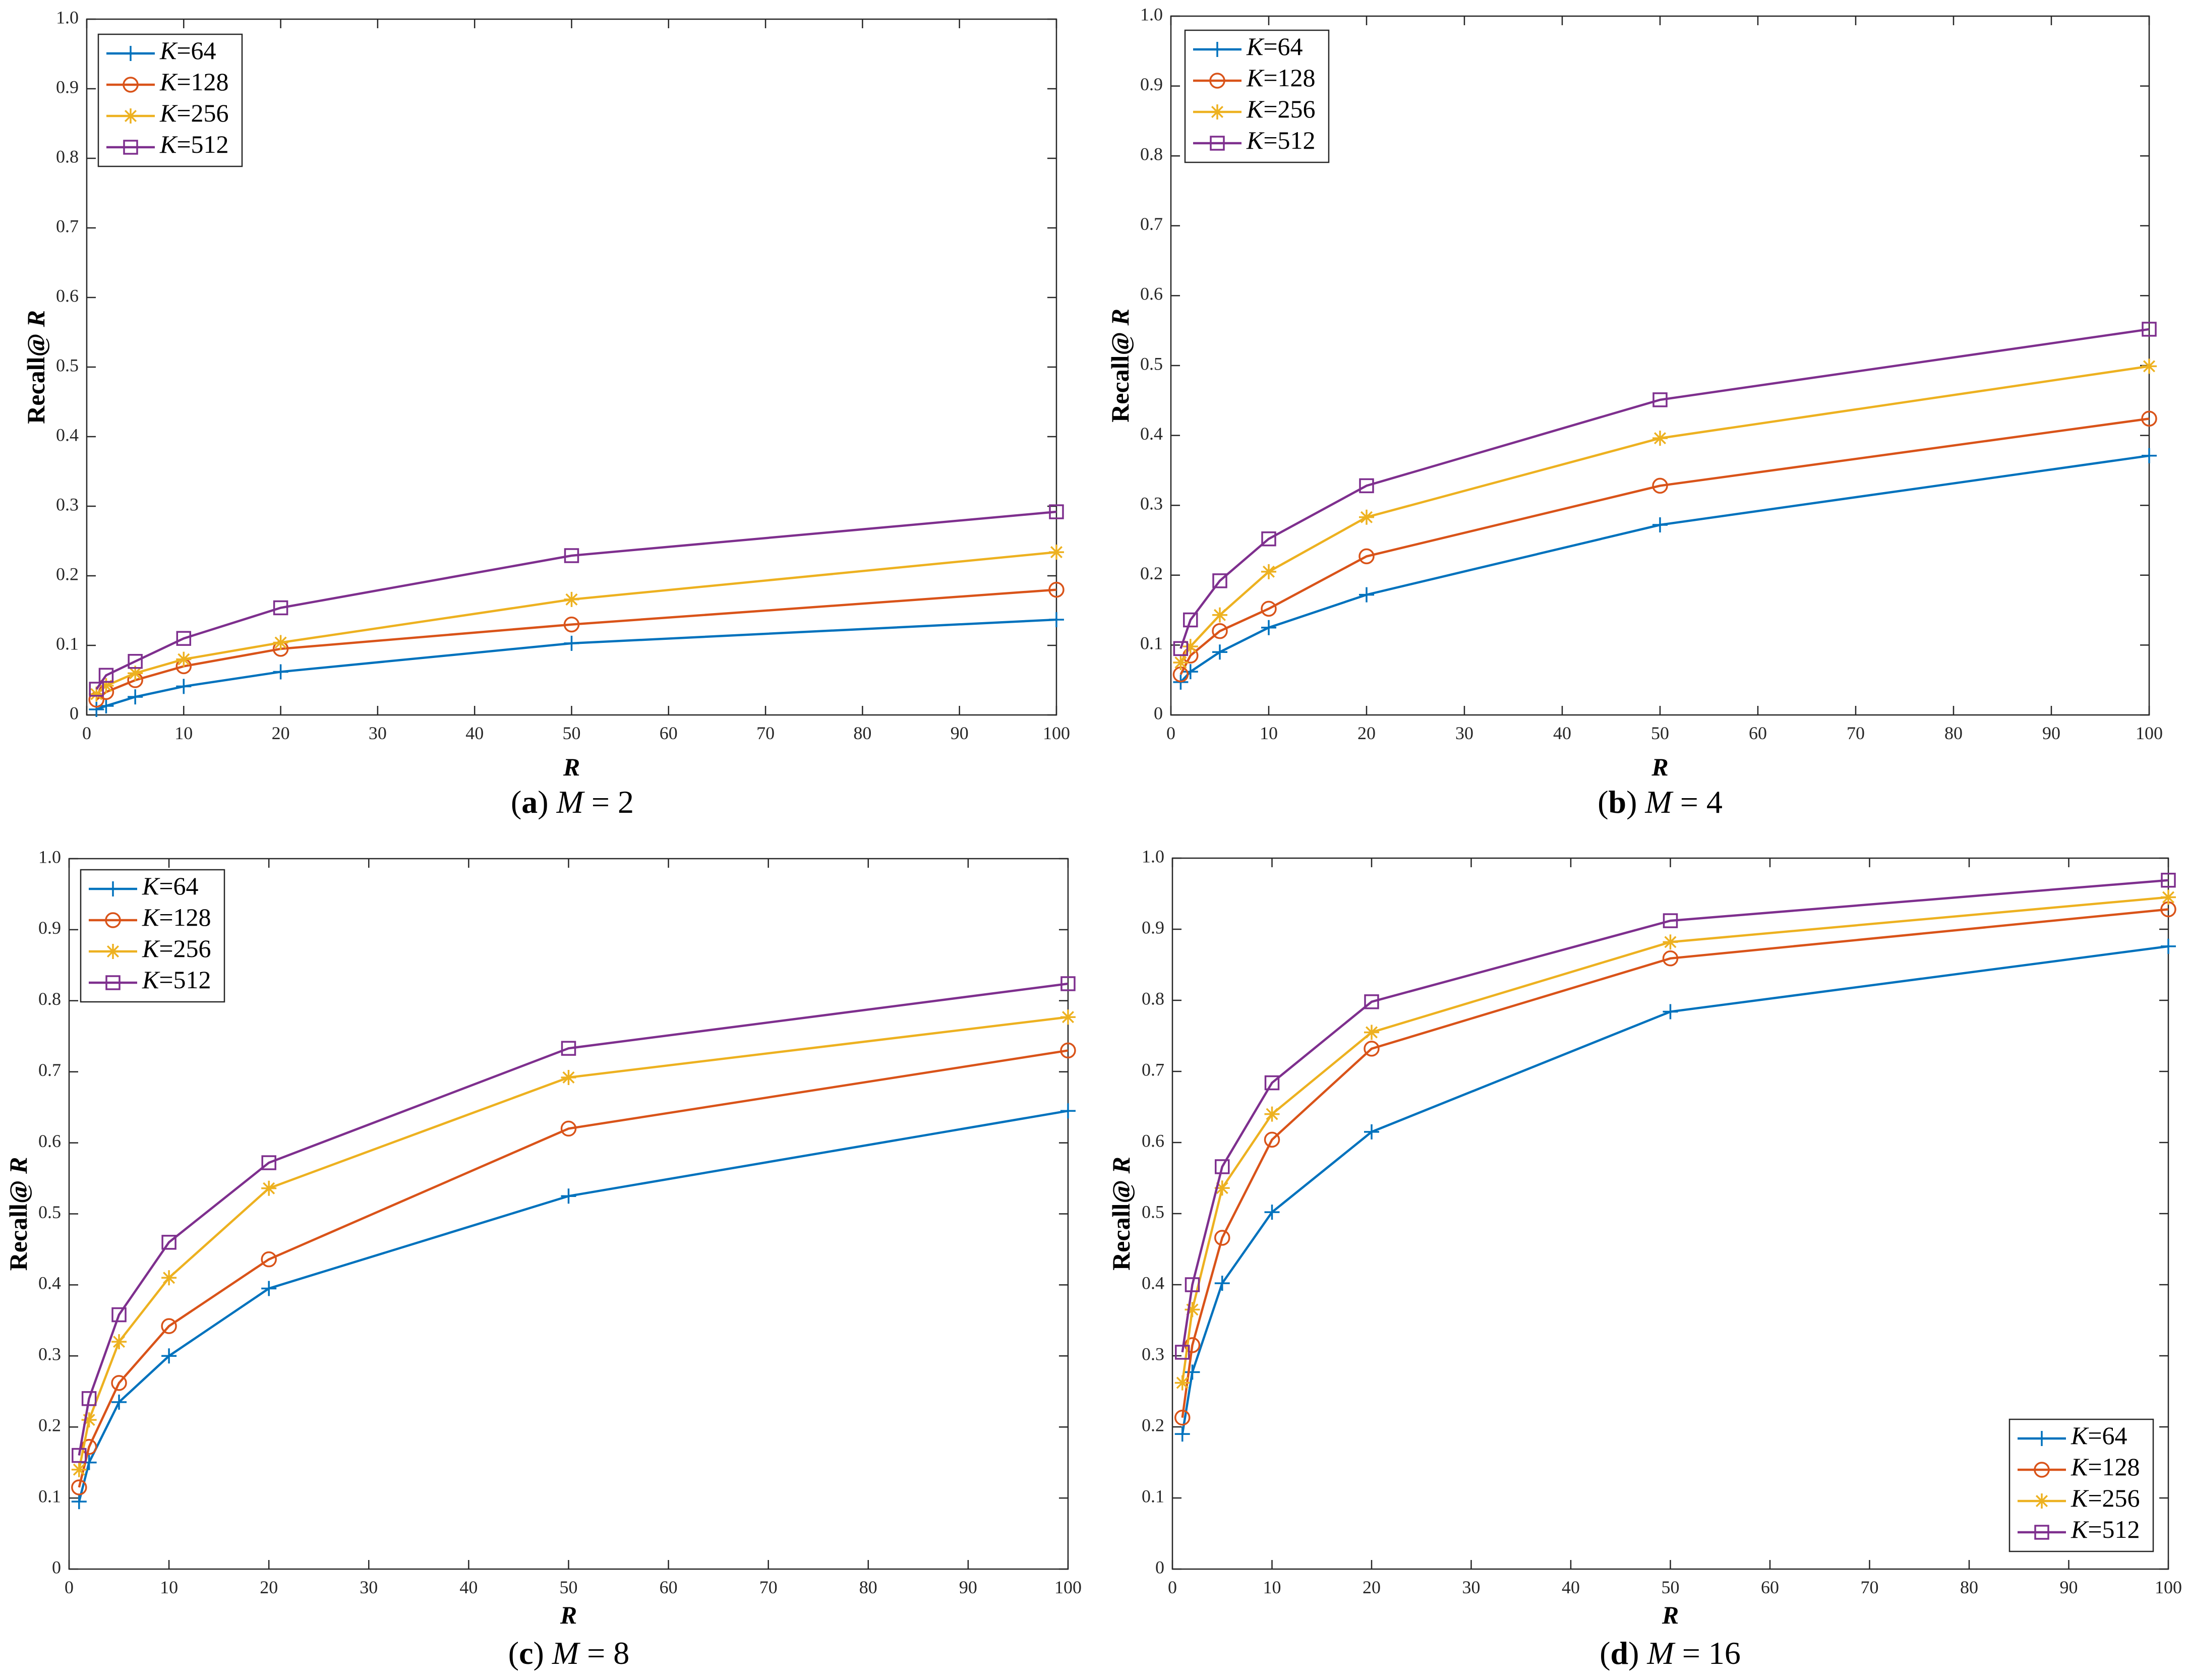  What do you see at coordinates (1158, 713) in the screenshot?
I see `y-tick-label: 0` at bounding box center [1158, 713].